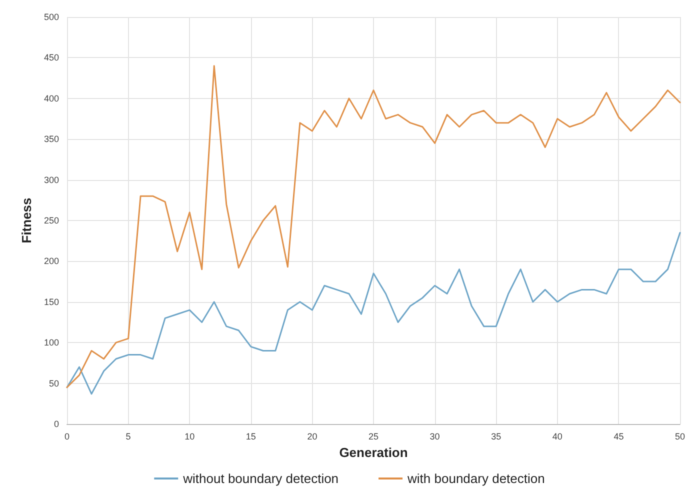  What do you see at coordinates (373, 452) in the screenshot?
I see `x-axis-title: Generation` at bounding box center [373, 452].